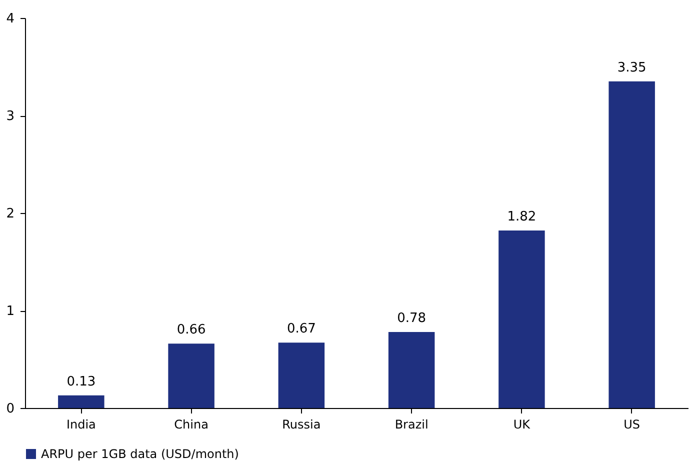 The image size is (698, 468). Describe the element at coordinates (81, 382) in the screenshot. I see `data-label: 0.13` at that location.